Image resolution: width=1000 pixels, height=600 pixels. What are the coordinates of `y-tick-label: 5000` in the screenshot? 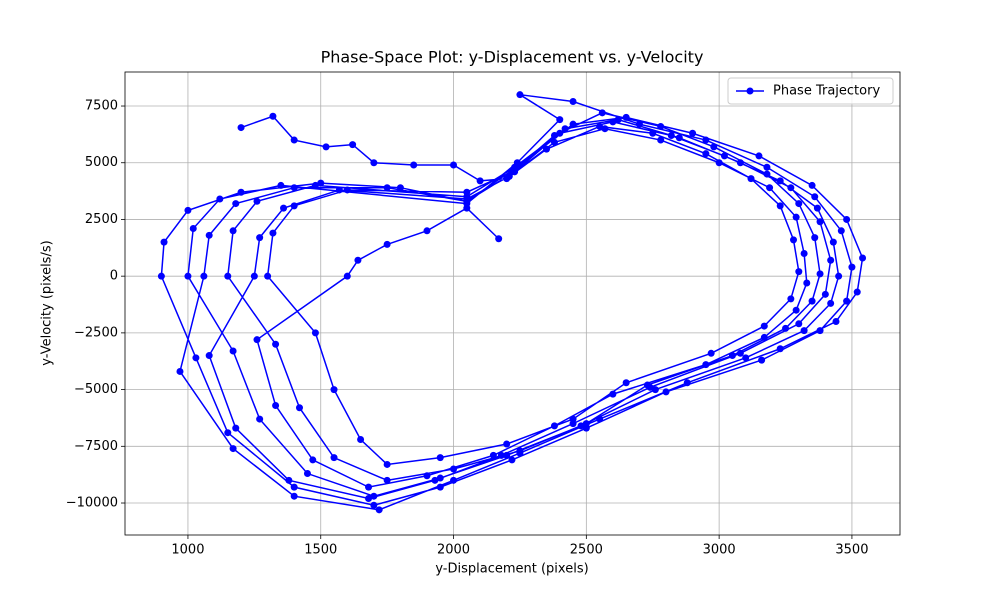 It's located at (101, 162).